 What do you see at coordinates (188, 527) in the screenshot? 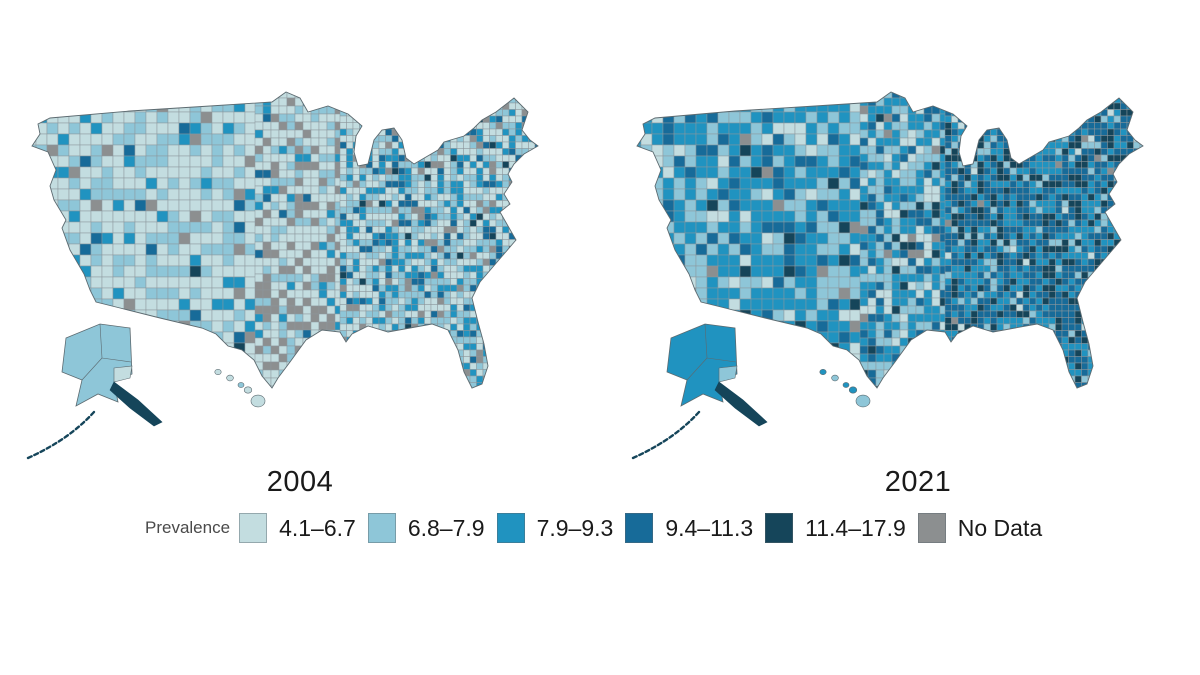
I see `legend-title: Prevalence` at bounding box center [188, 527].